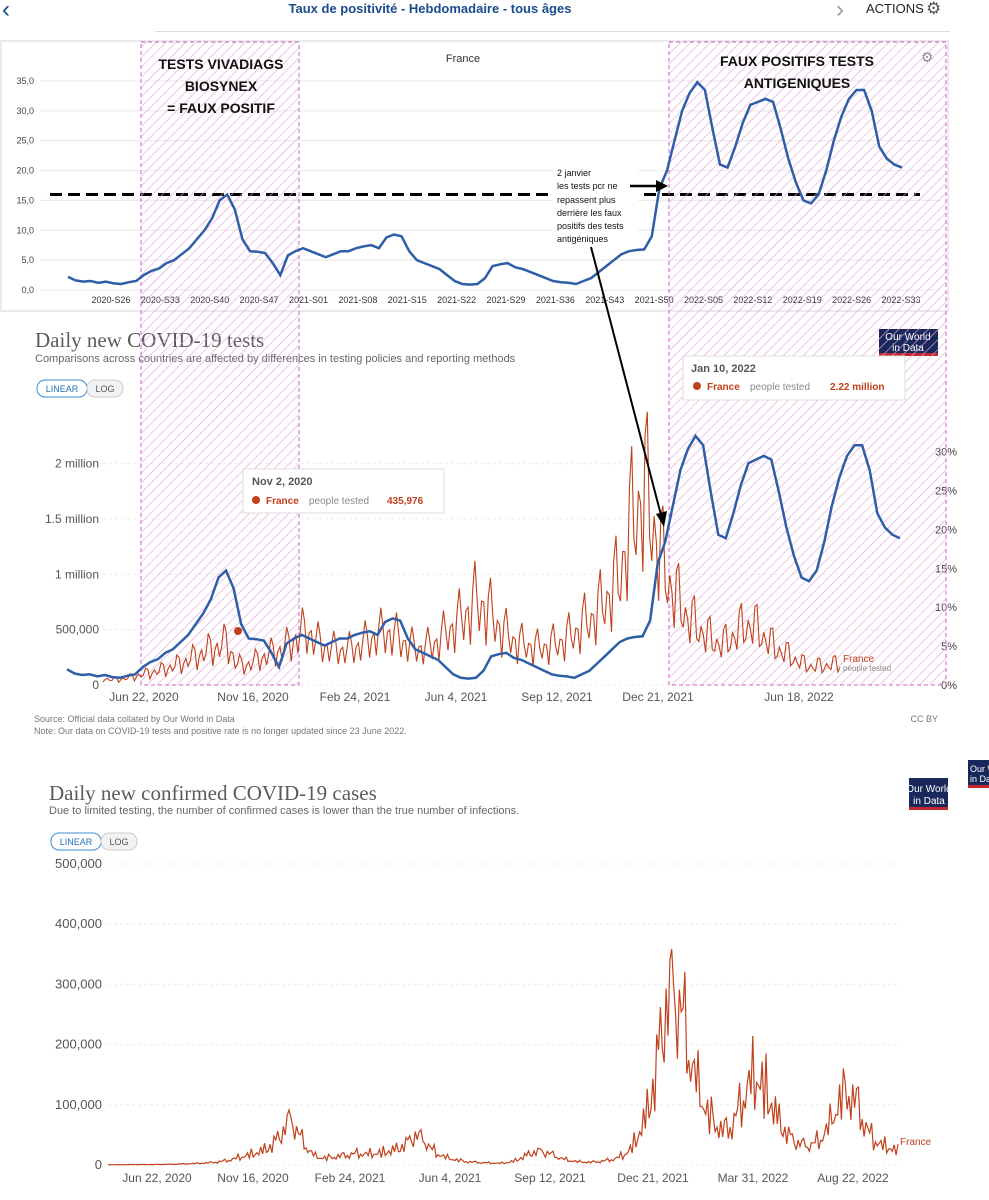 This screenshot has height=1200, width=989. I want to click on cases-x-tick-label: Jun 22, 2020, so click(157, 1178).